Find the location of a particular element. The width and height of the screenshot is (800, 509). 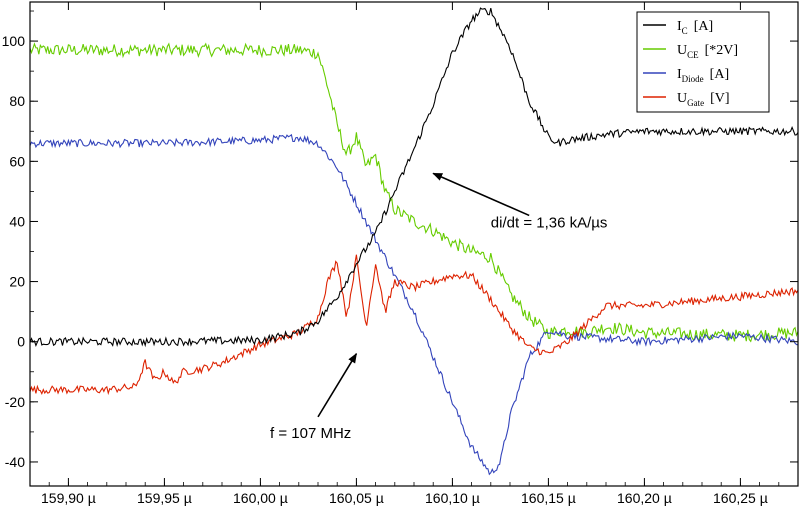

x-tick-label: 160,00 µ is located at coordinates (260, 498).